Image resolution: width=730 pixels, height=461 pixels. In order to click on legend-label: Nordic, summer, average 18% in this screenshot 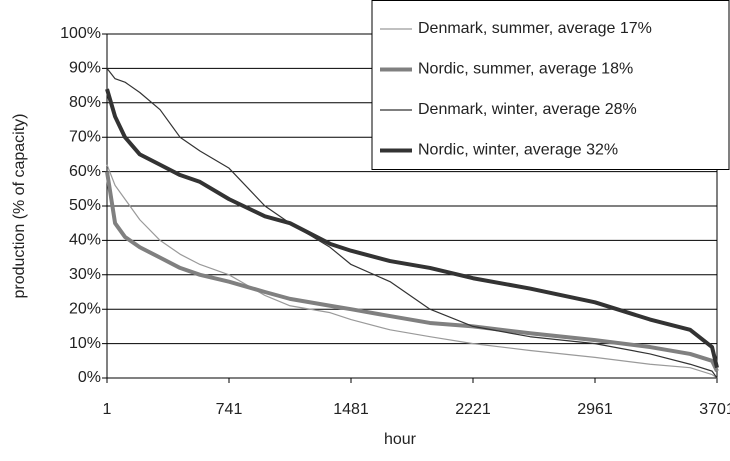, I will do `click(525, 69)`.